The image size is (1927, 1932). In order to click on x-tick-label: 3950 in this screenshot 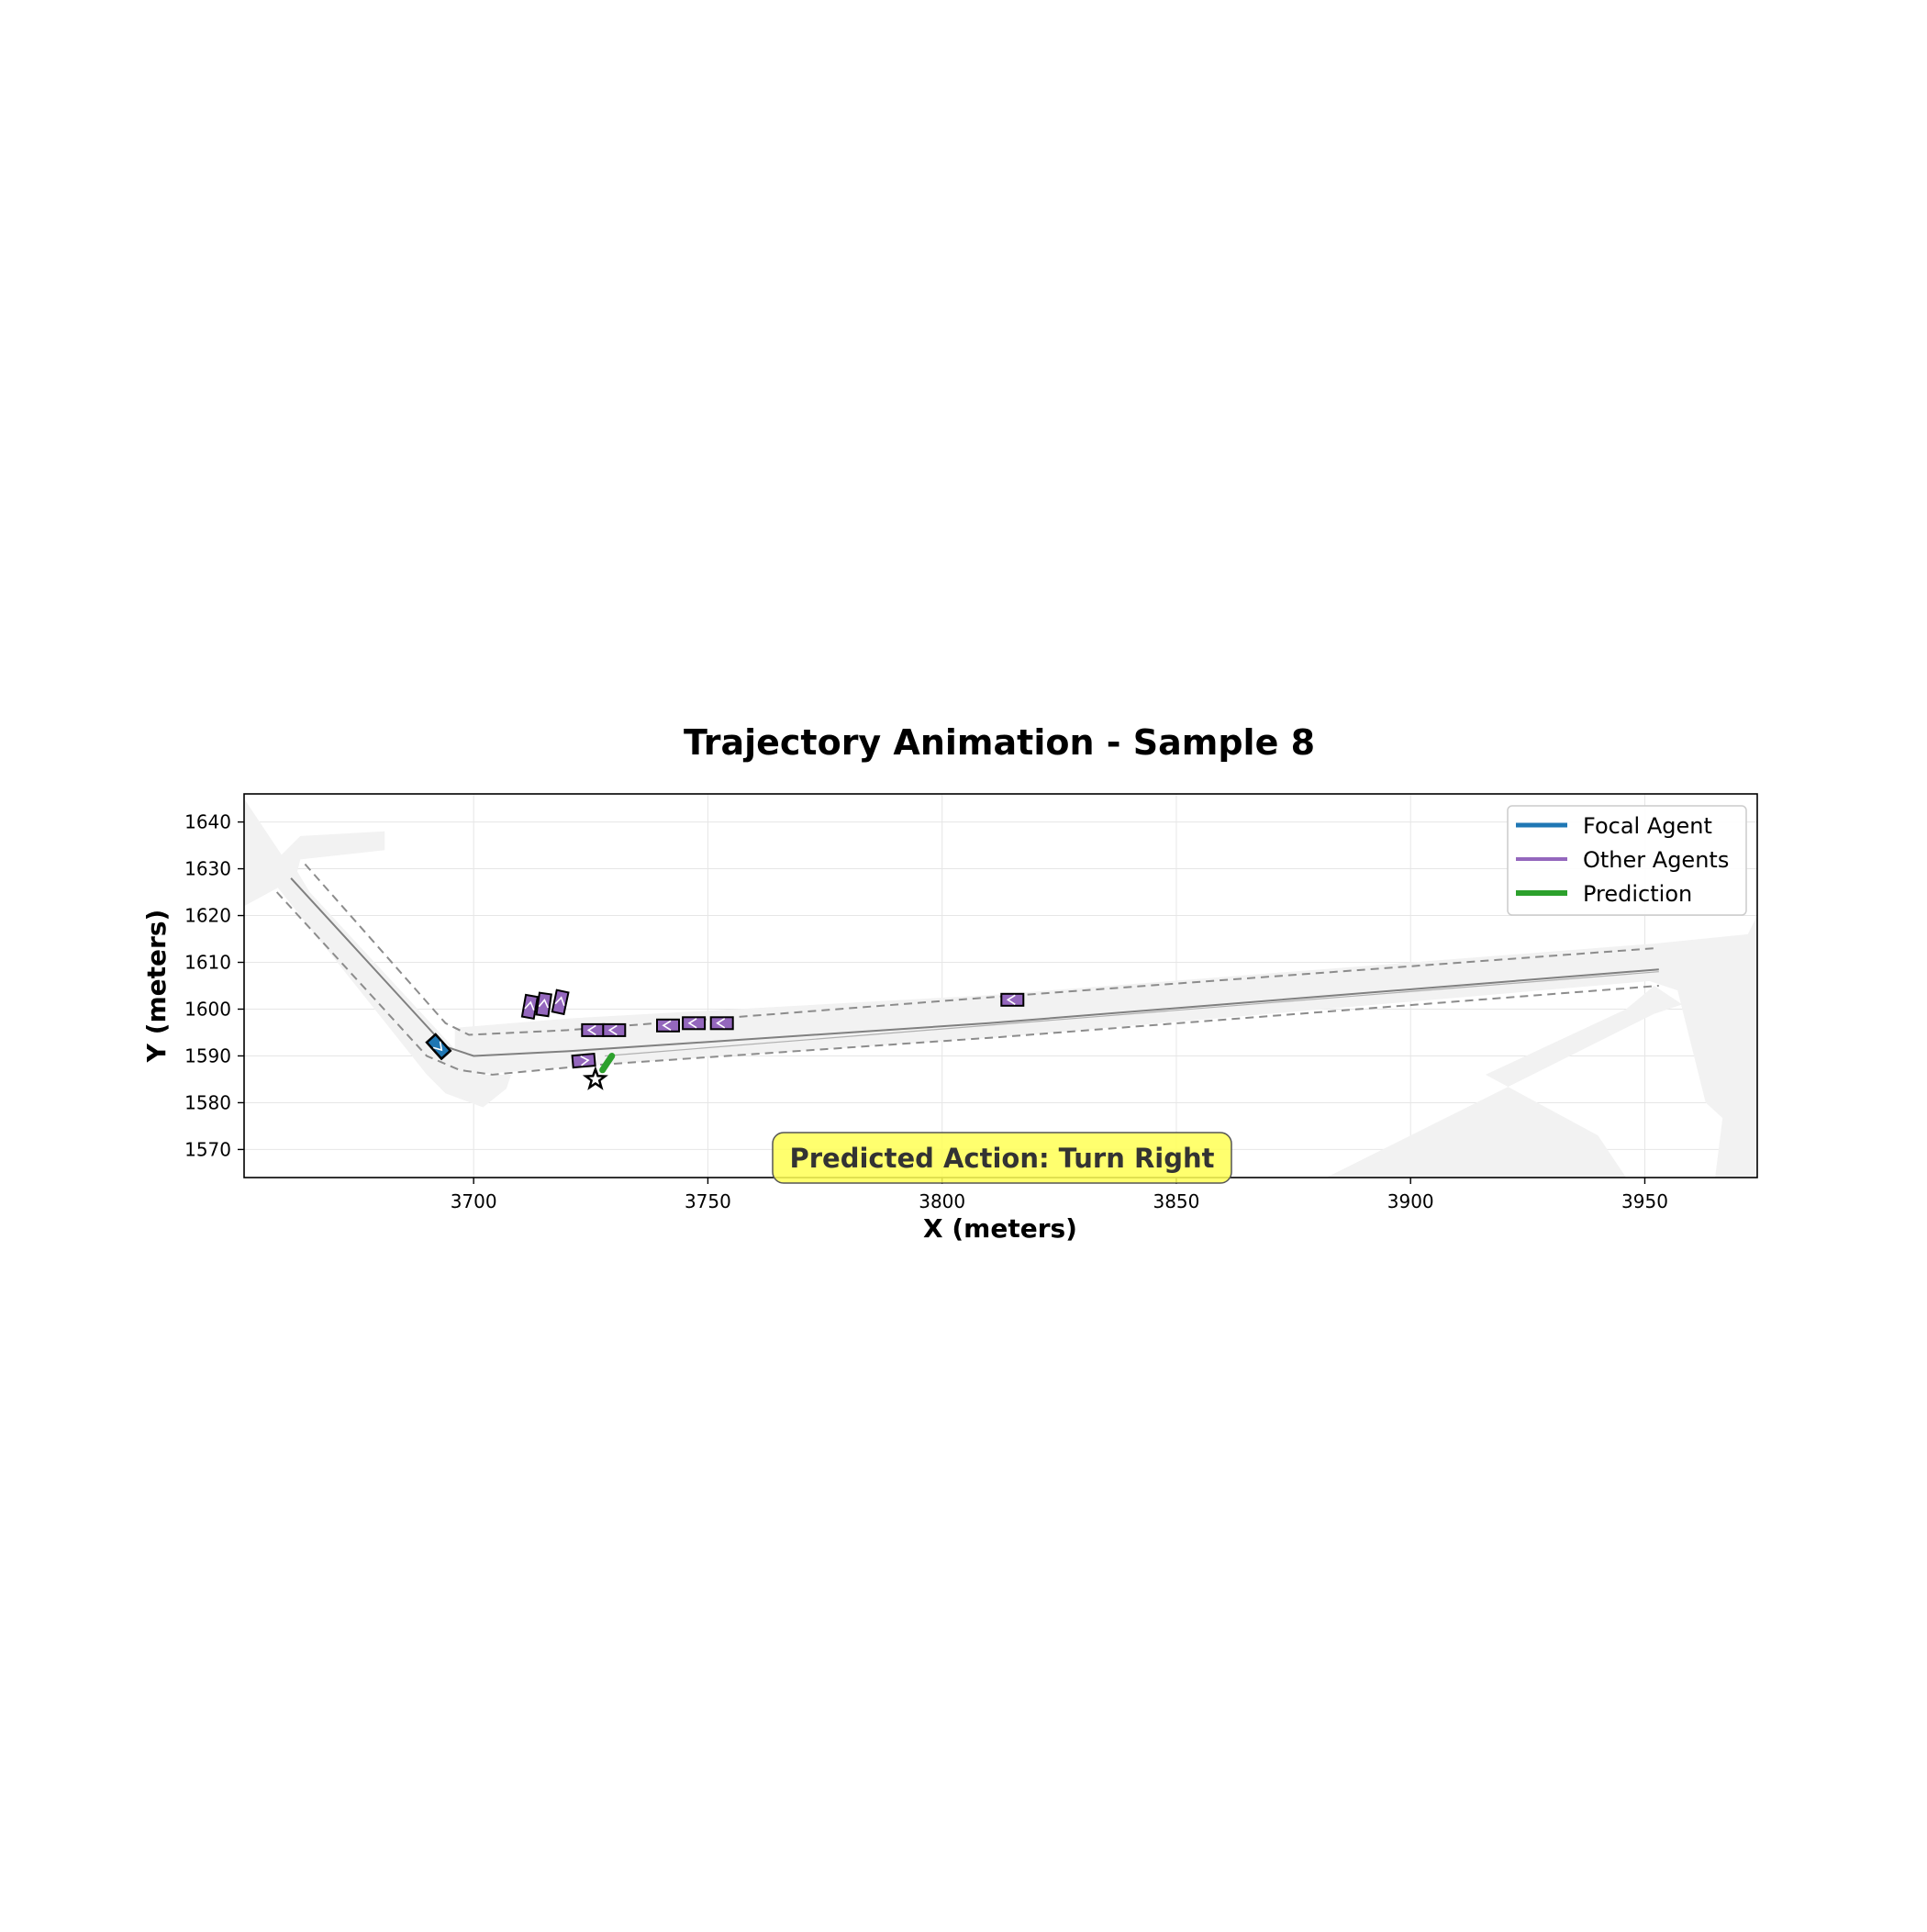, I will do `click(1644, 1201)`.